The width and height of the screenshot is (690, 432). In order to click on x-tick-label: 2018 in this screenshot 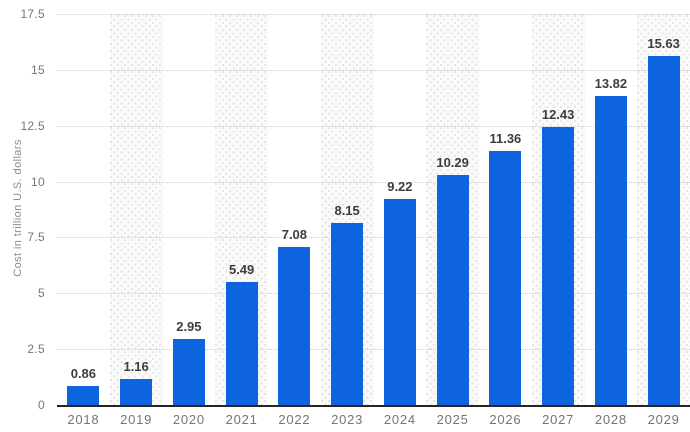, I will do `click(83, 419)`.